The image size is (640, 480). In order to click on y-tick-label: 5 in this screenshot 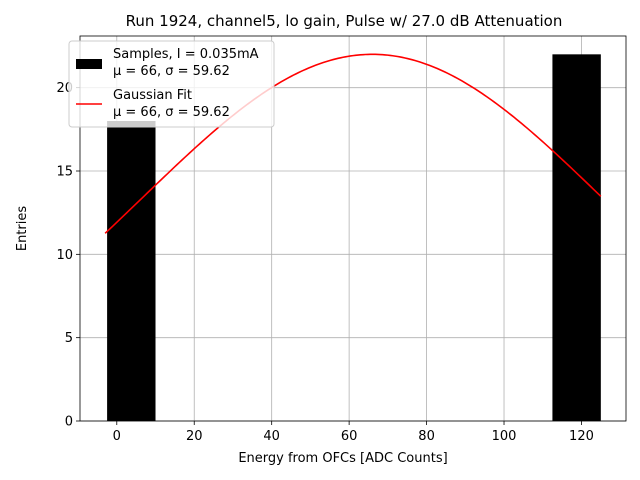, I will do `click(69, 338)`.